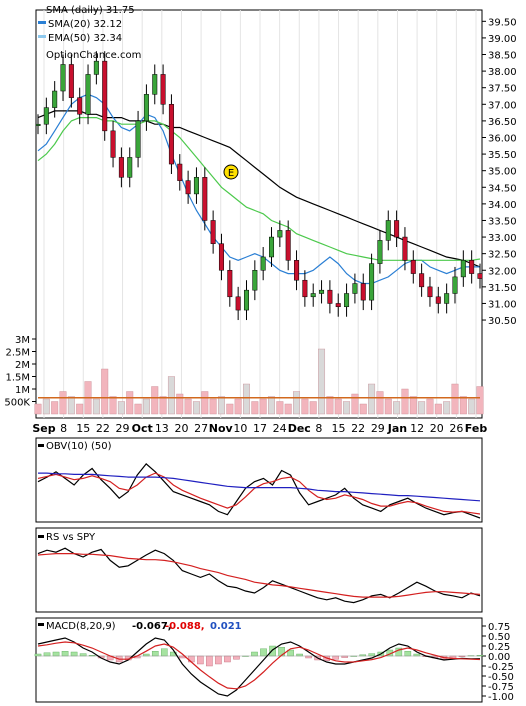  What do you see at coordinates (43, 428) in the screenshot?
I see `x-tick-label: Sep` at bounding box center [43, 428].